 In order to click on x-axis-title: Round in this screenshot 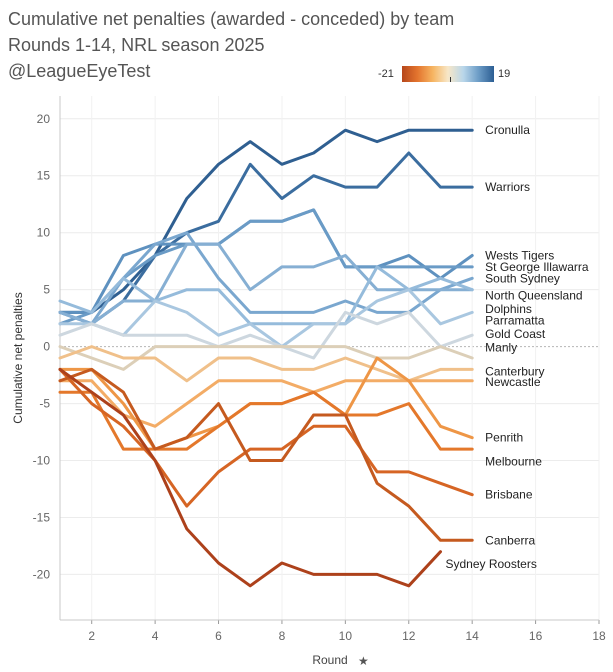, I will do `click(329, 660)`.